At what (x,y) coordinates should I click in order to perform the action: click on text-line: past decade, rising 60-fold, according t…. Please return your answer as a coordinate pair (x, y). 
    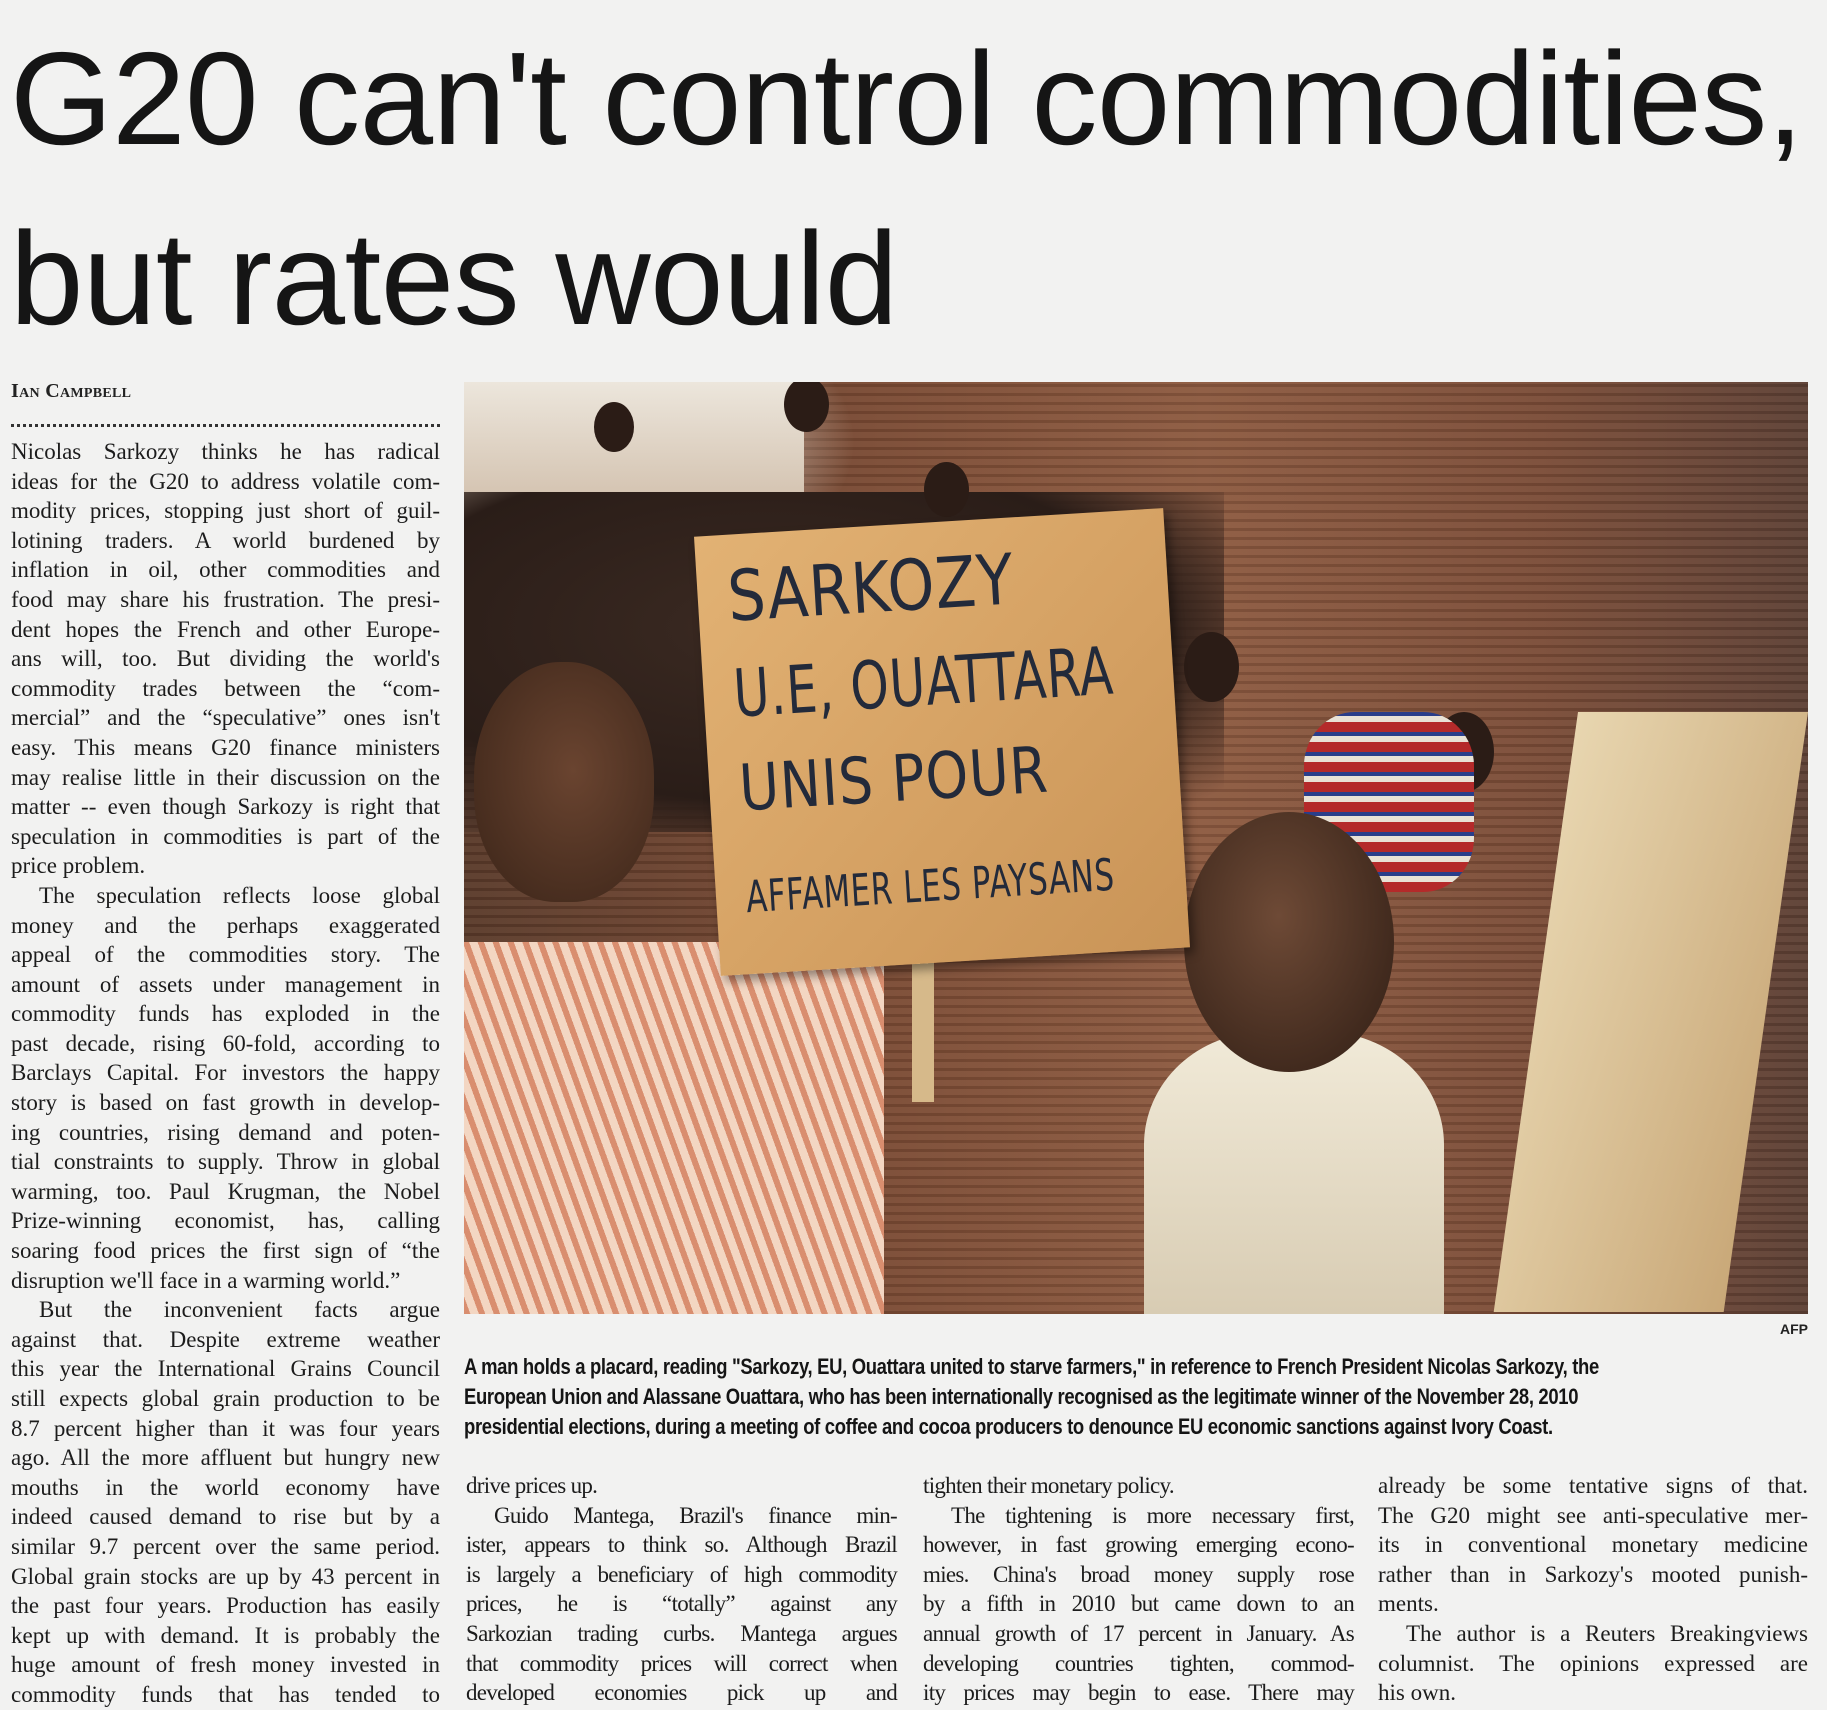
    Looking at the image, I should click on (225, 1043).